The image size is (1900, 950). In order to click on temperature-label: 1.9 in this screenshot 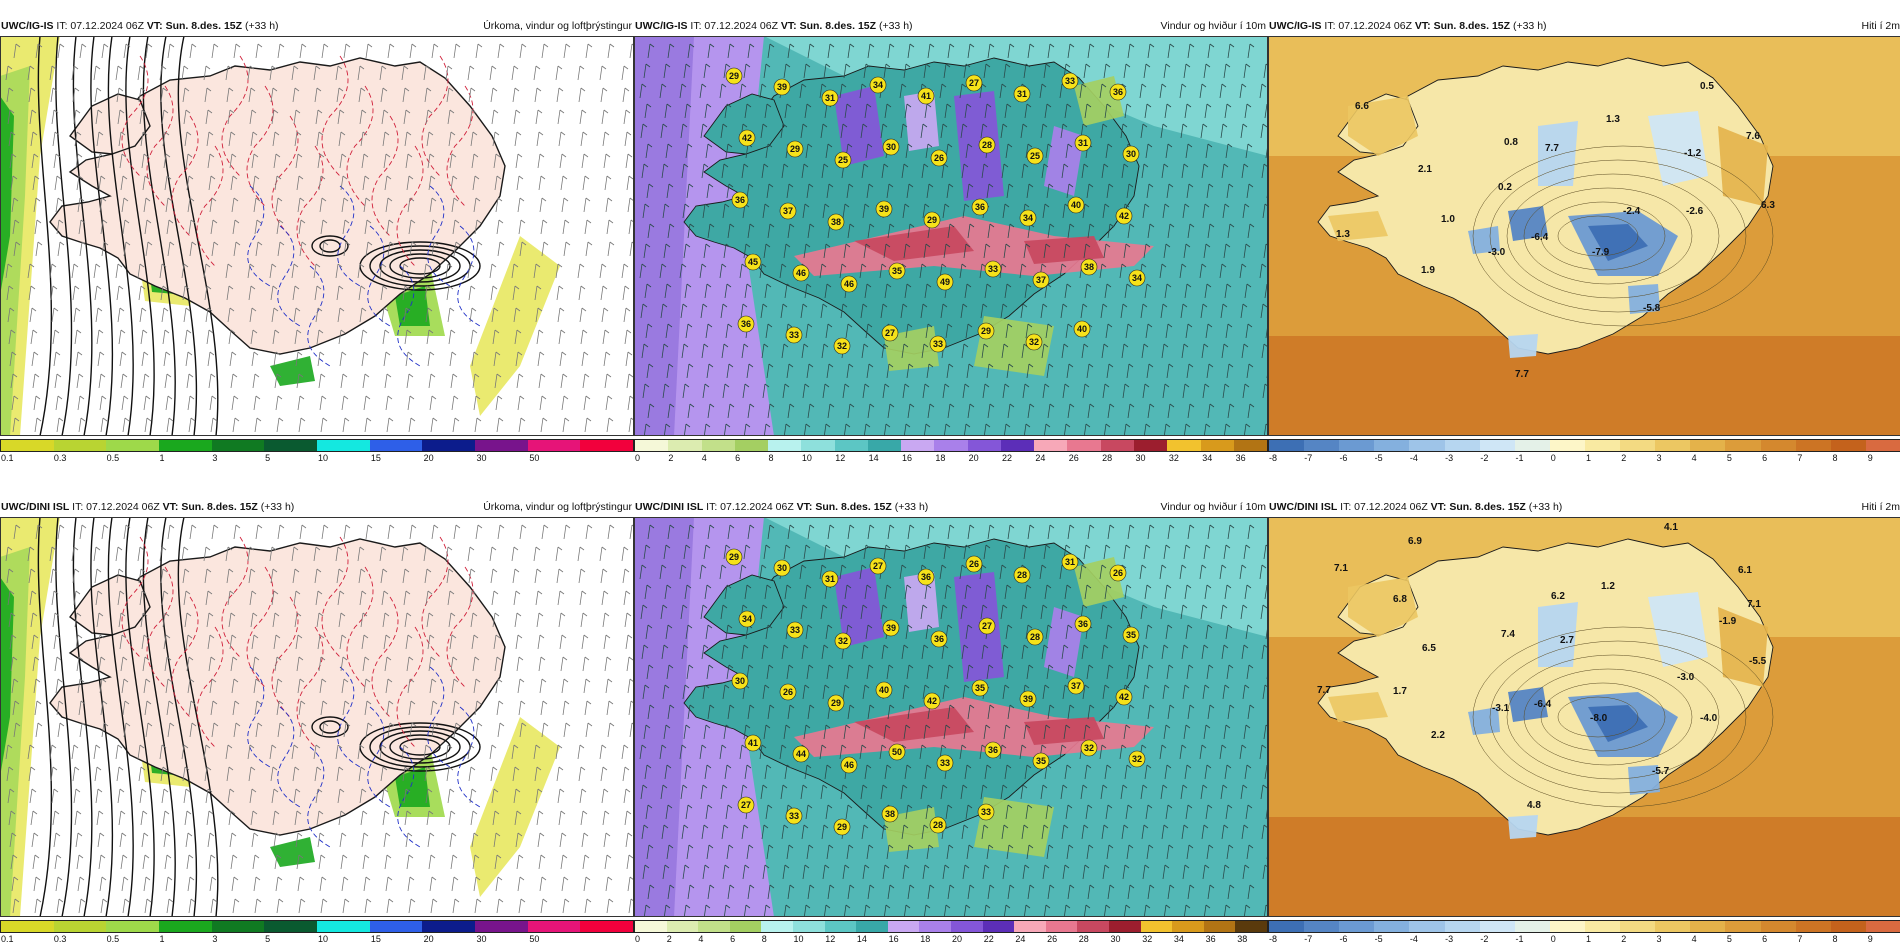, I will do `click(1428, 270)`.